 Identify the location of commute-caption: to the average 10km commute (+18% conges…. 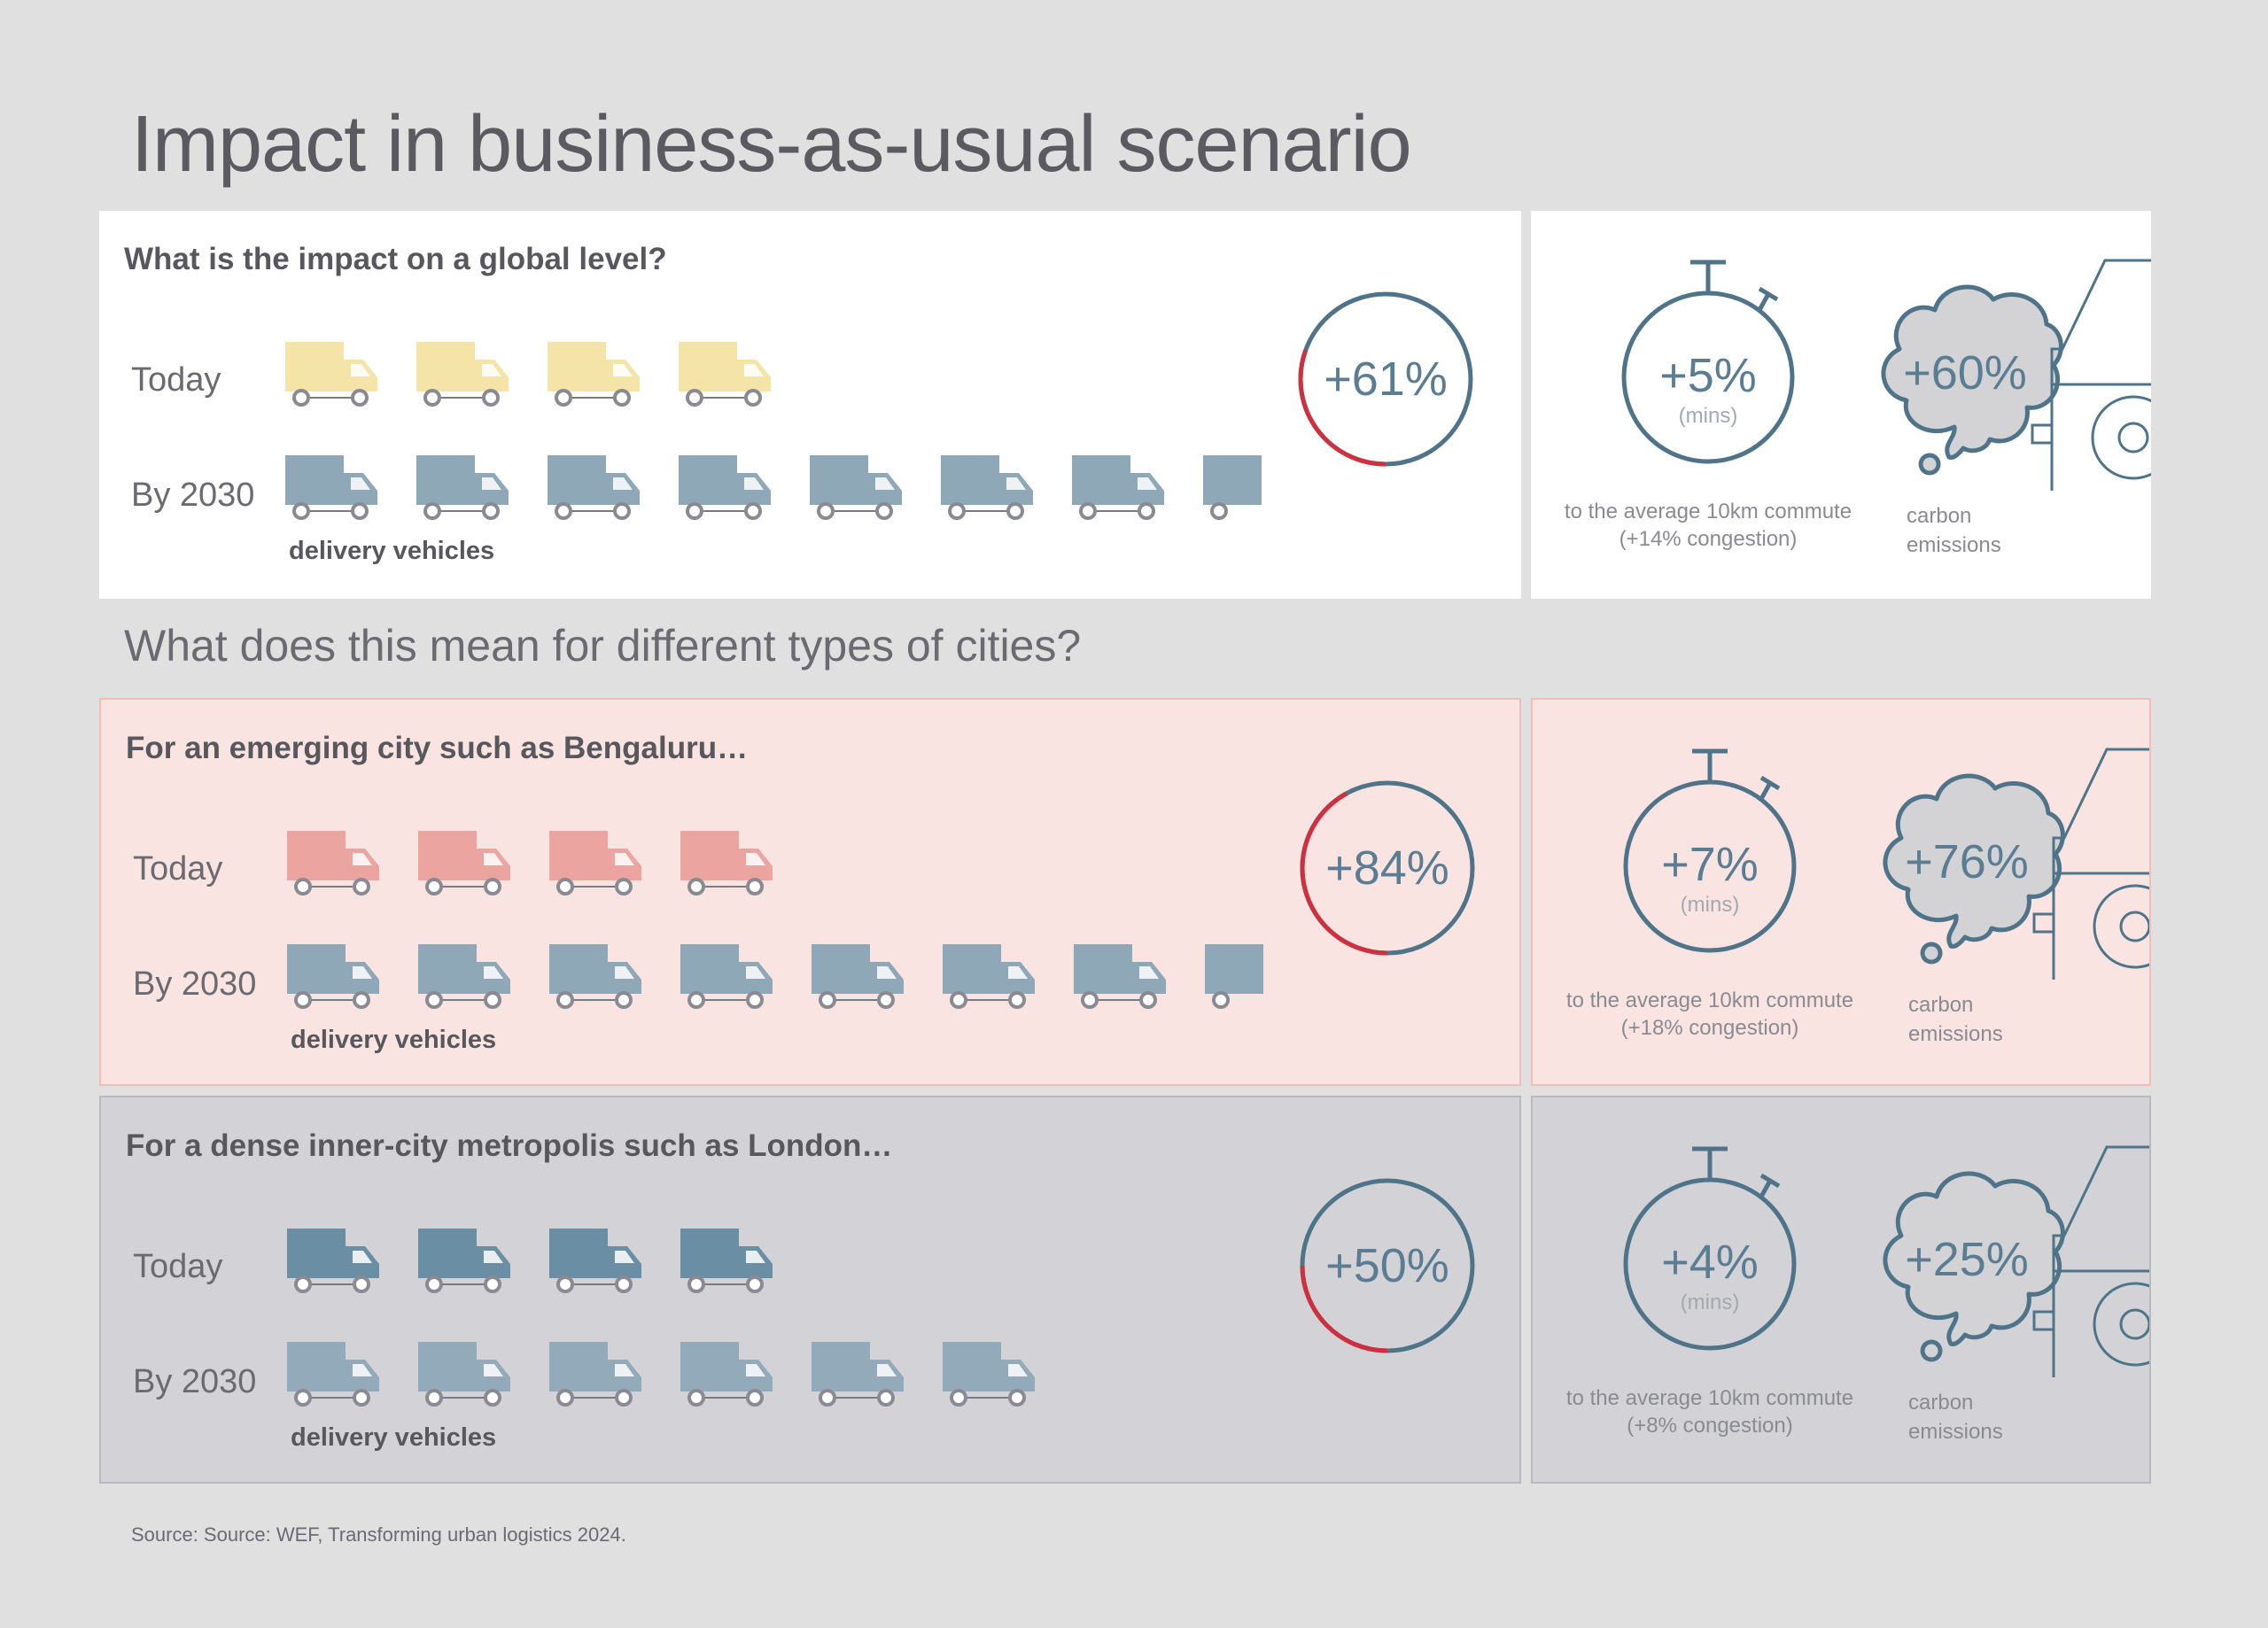
(1710, 1015).